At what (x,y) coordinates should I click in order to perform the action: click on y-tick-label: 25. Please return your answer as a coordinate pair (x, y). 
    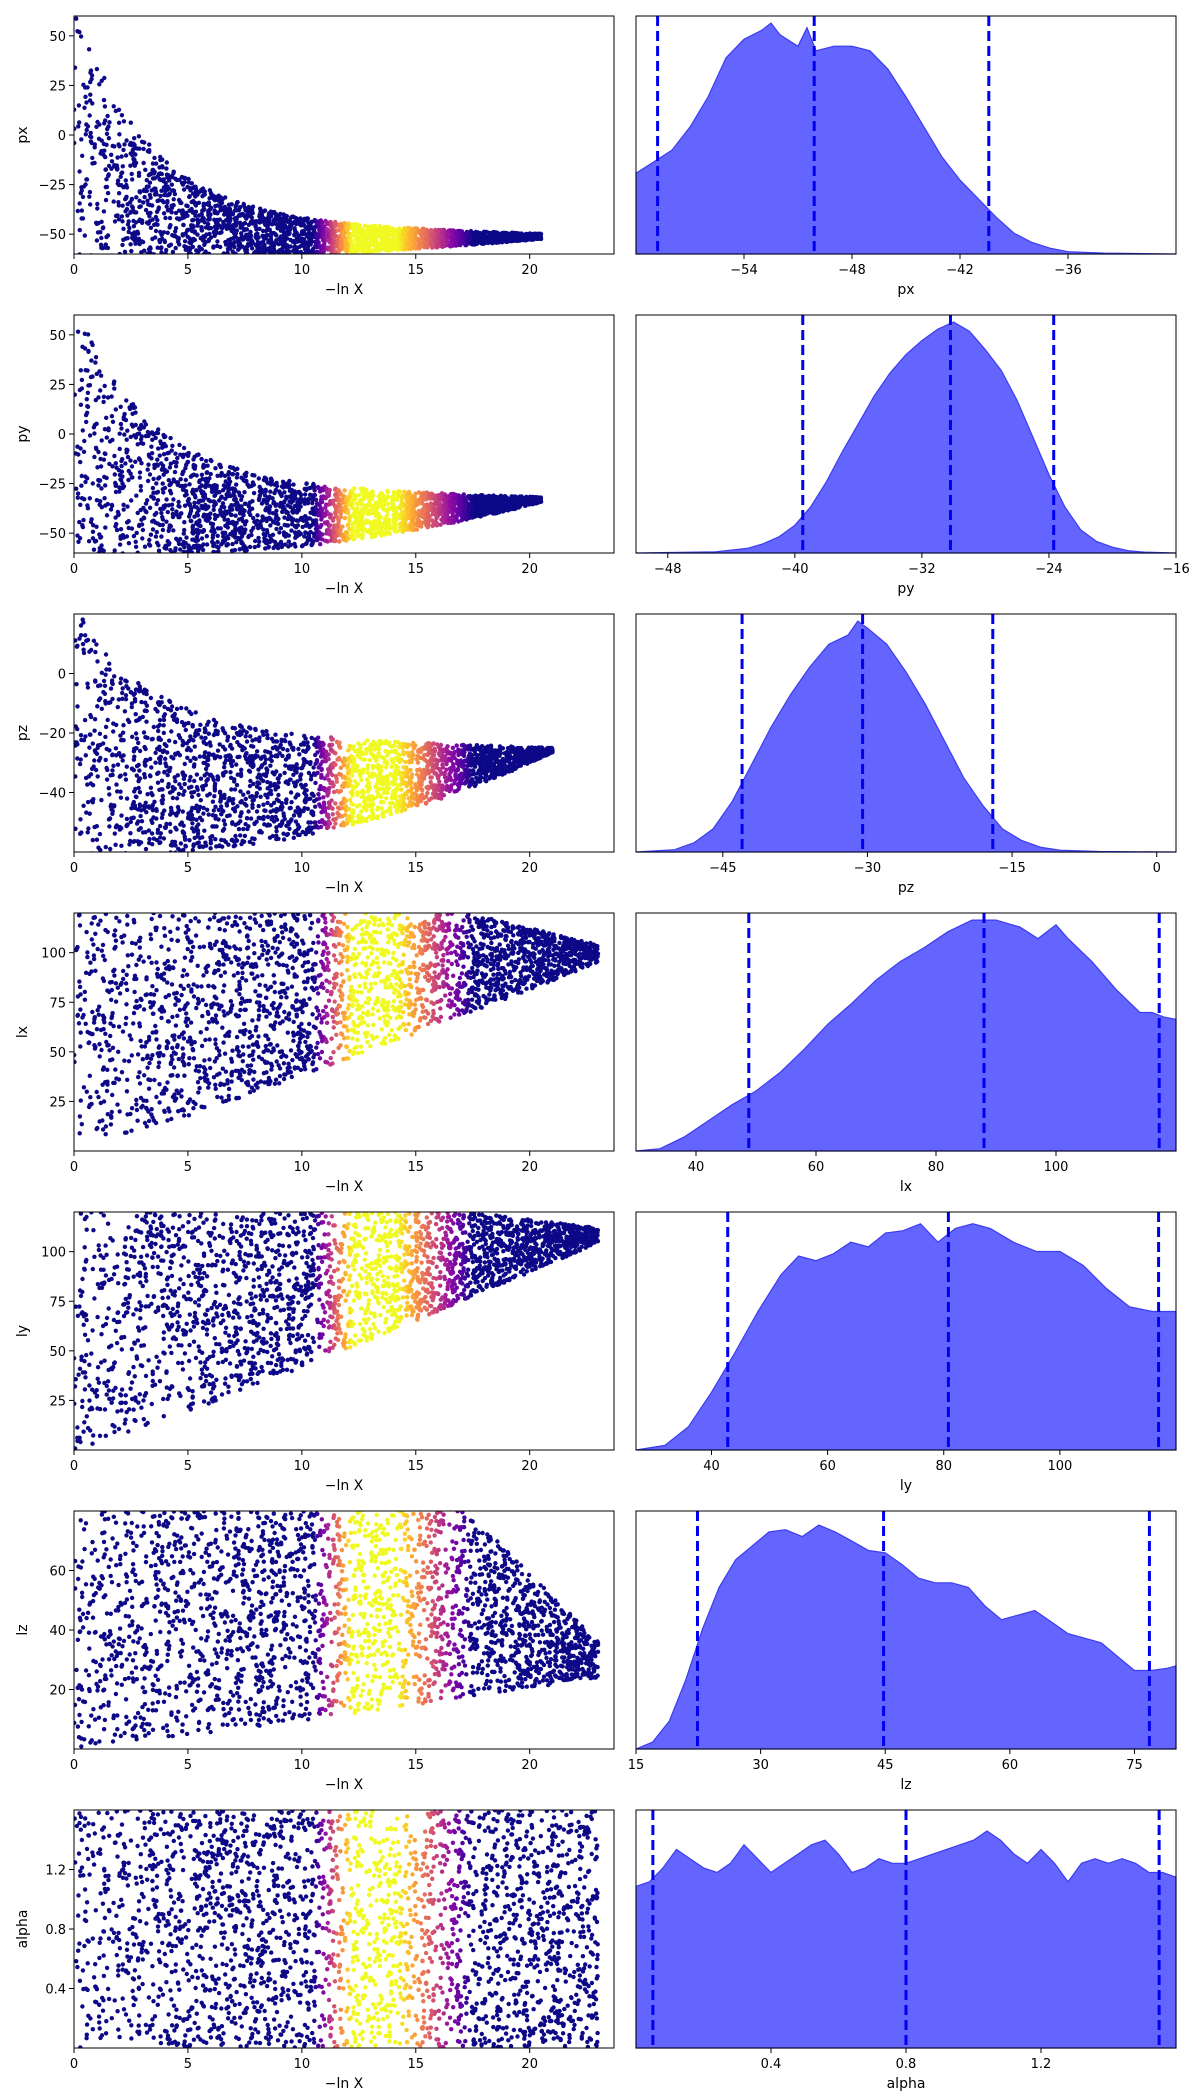
    Looking at the image, I should click on (57, 86).